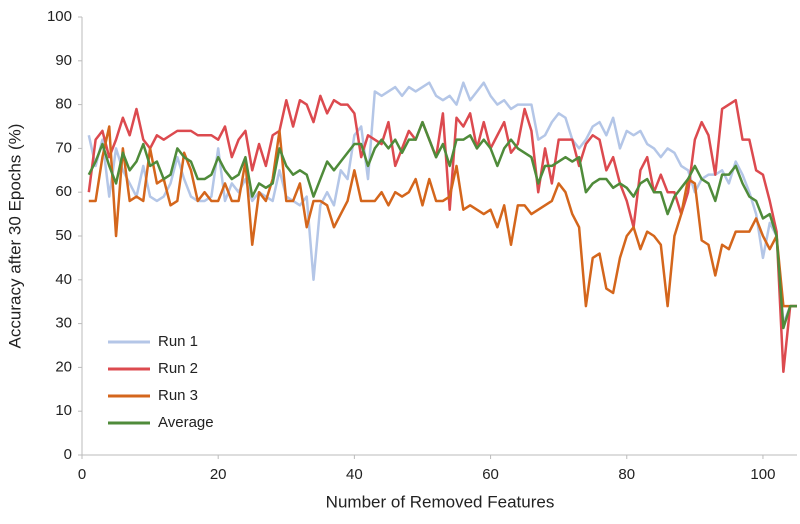 Image resolution: width=800 pixels, height=524 pixels. Describe the element at coordinates (218, 474) in the screenshot. I see `x-tick-label: 20` at that location.